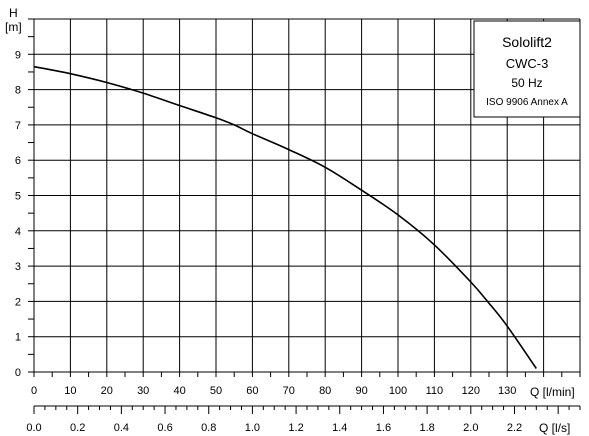  What do you see at coordinates (18, 373) in the screenshot?
I see `y-tick-label: 0` at bounding box center [18, 373].